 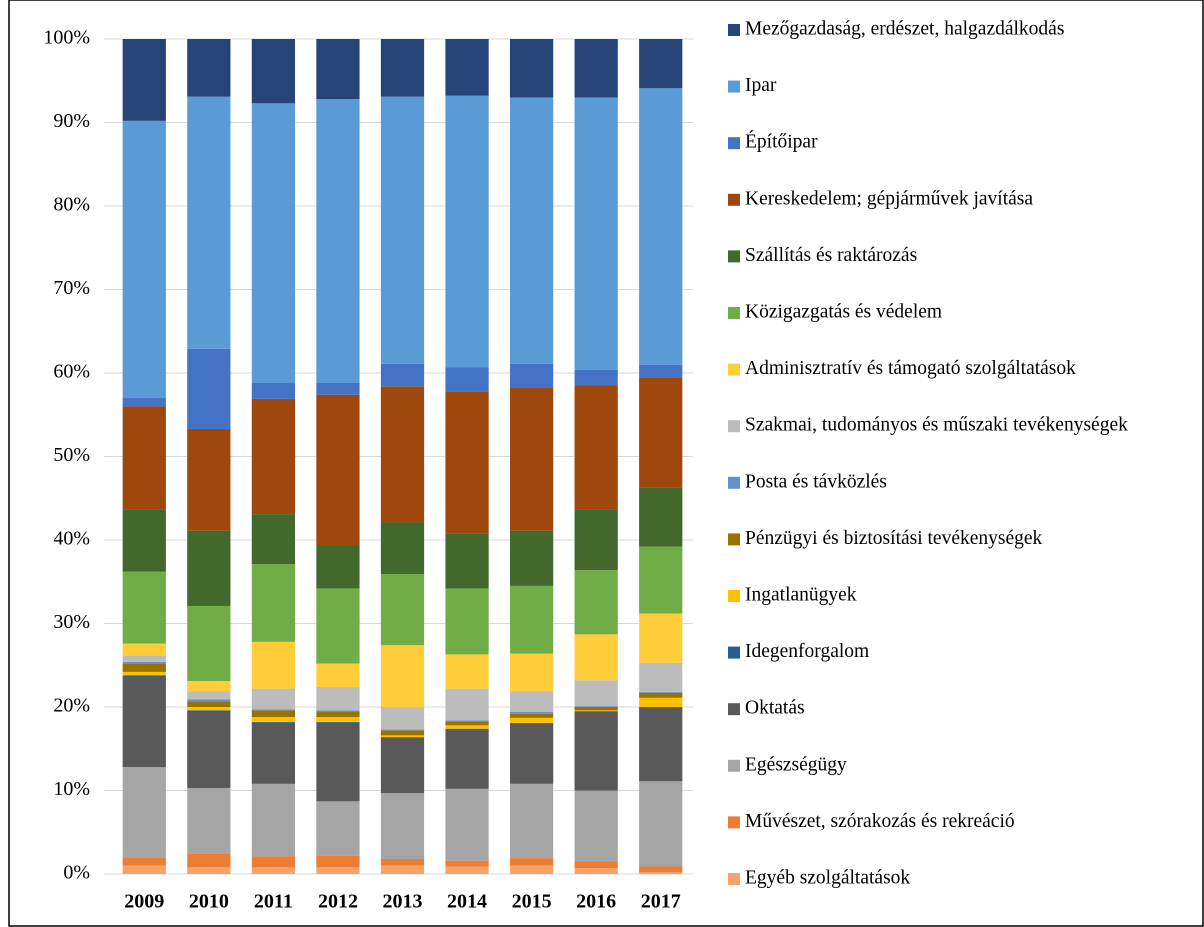 What do you see at coordinates (338, 902) in the screenshot?
I see `x-tick-label: 2012` at bounding box center [338, 902].